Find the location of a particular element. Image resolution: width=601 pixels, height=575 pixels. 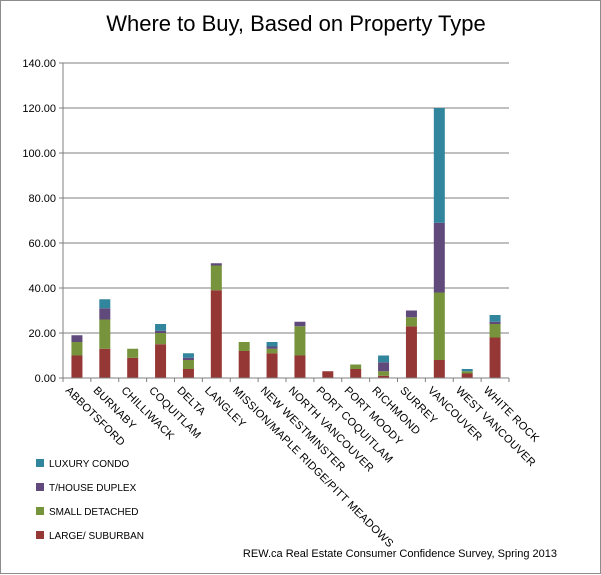

y-tick-label: 0.00 is located at coordinates (45, 379).